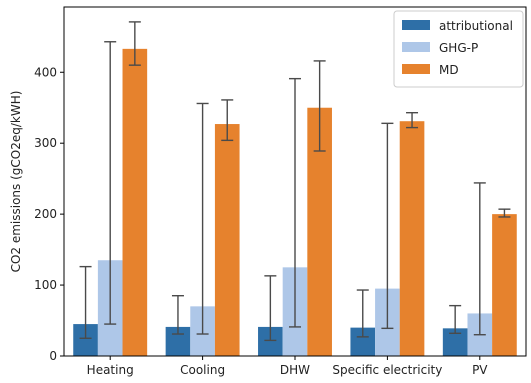 This screenshot has height=383, width=531. What do you see at coordinates (476, 26) in the screenshot?
I see `legend-label-attributional: attributional` at bounding box center [476, 26].